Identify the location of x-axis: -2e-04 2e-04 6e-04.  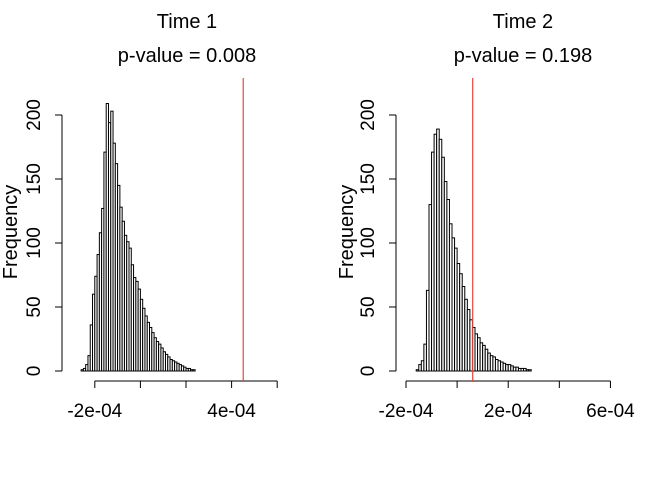
(507, 401).